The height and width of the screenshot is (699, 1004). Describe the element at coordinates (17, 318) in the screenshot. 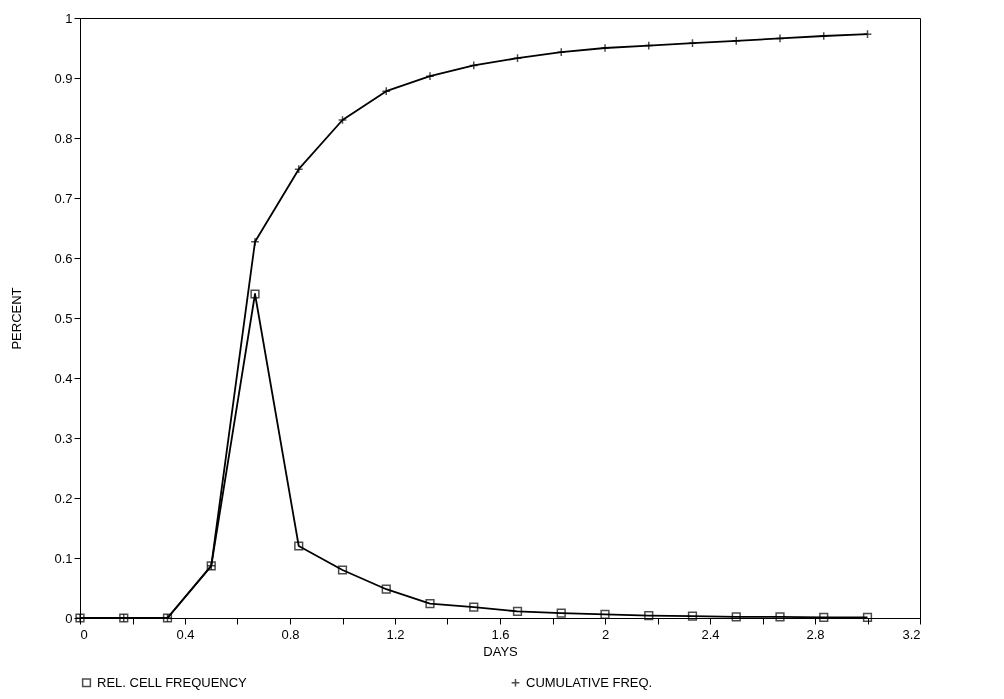

I see `y-axis-title: PERCENT` at that location.